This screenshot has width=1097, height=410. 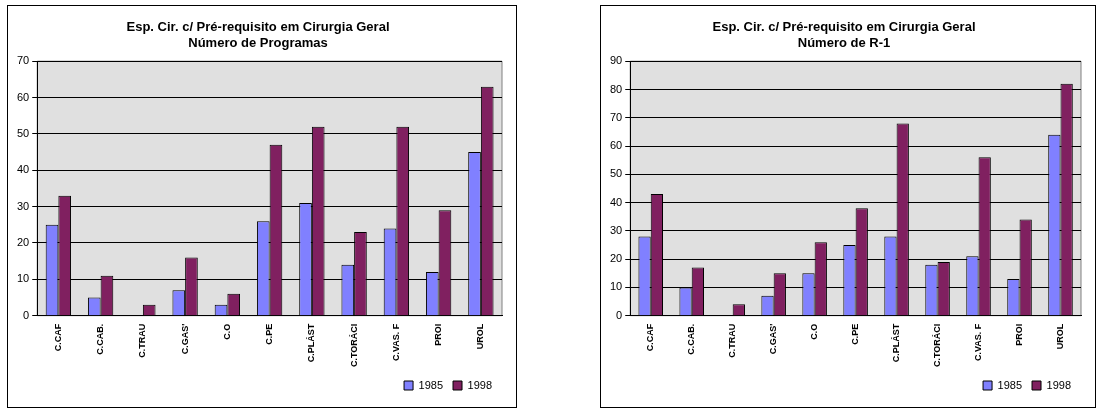 I want to click on text: Número de Programas, so click(x=258, y=42).